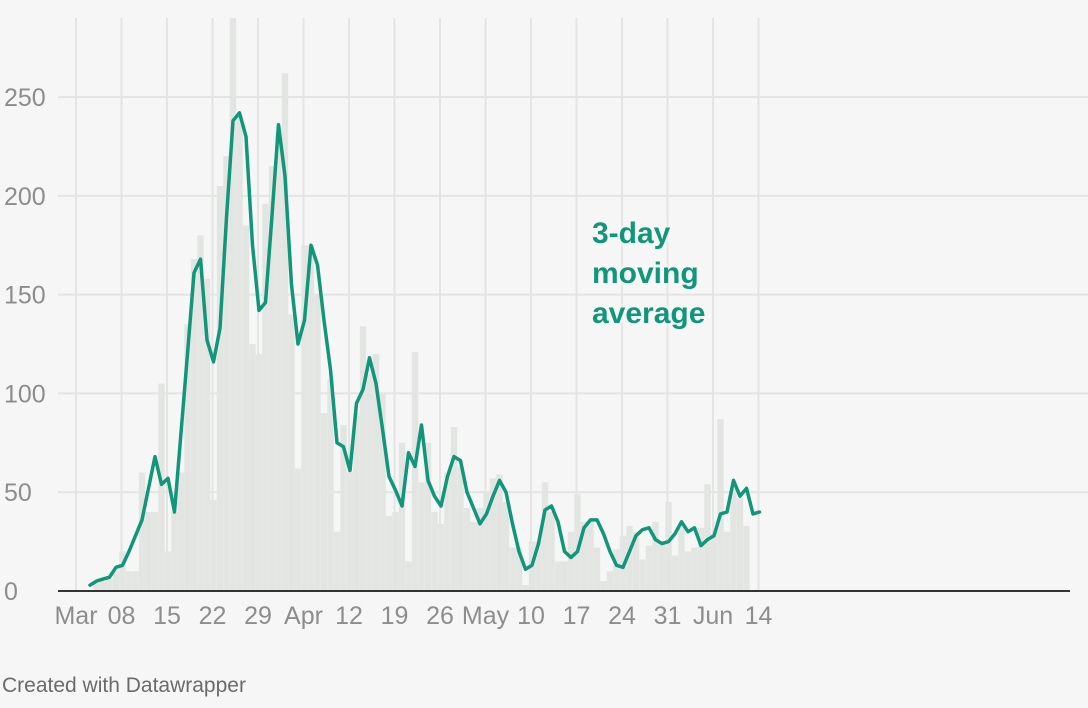 Image resolution: width=1088 pixels, height=708 pixels. Describe the element at coordinates (122, 616) in the screenshot. I see `x-tick-label: 08` at that location.